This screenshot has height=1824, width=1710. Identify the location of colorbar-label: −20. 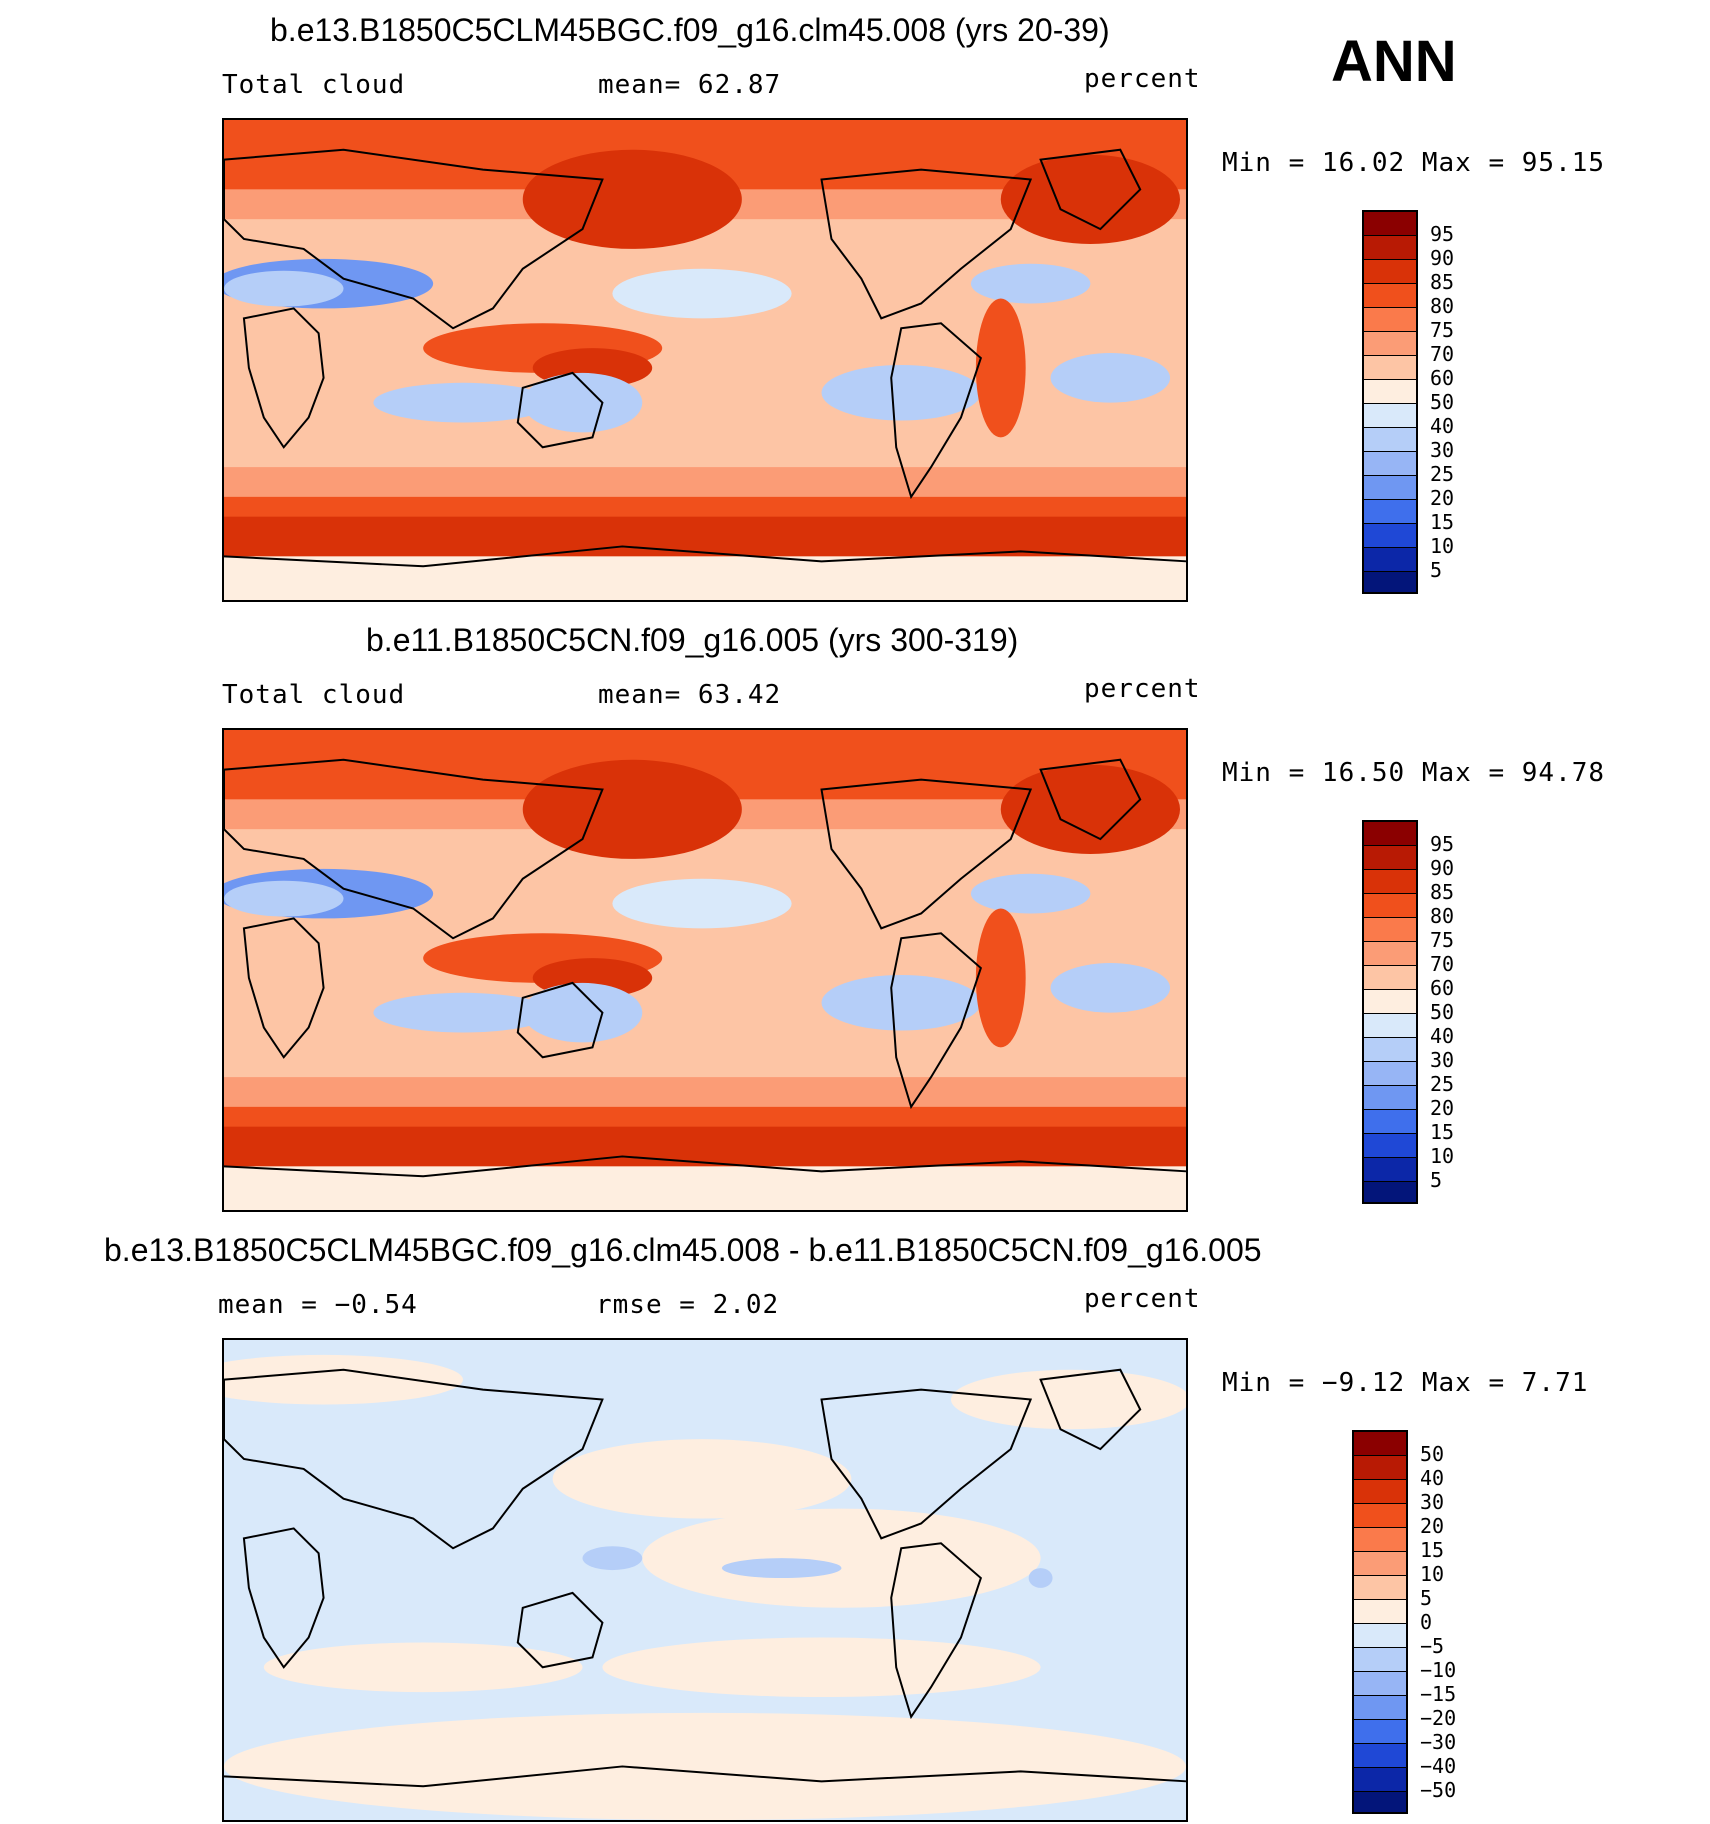
(1438, 1718).